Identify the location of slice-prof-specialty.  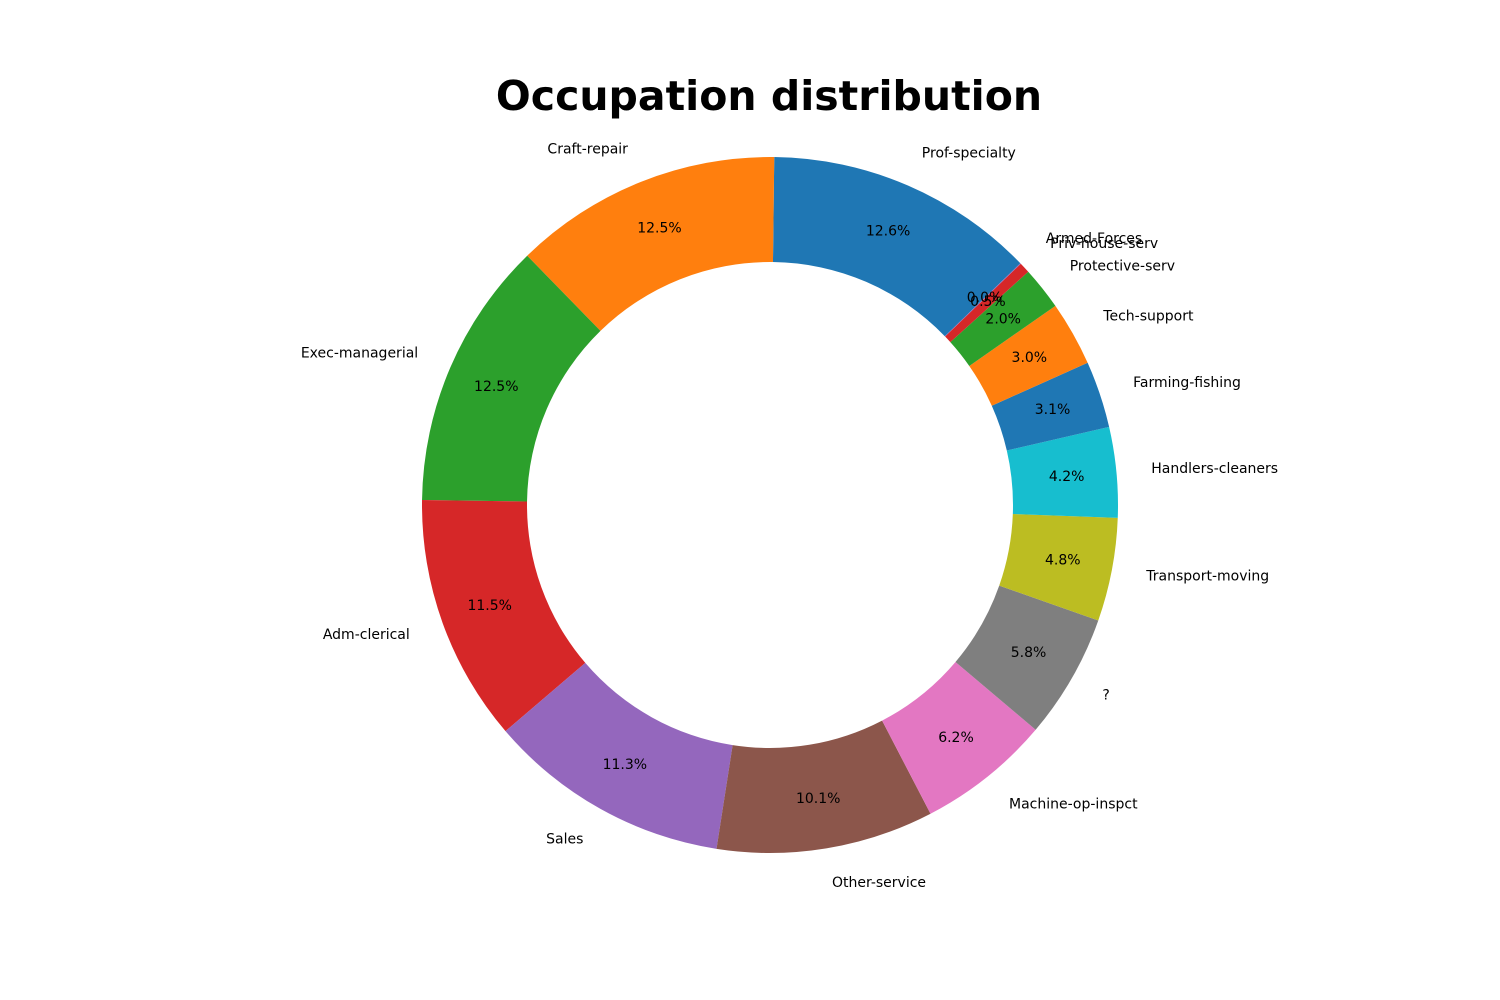
(896, 247).